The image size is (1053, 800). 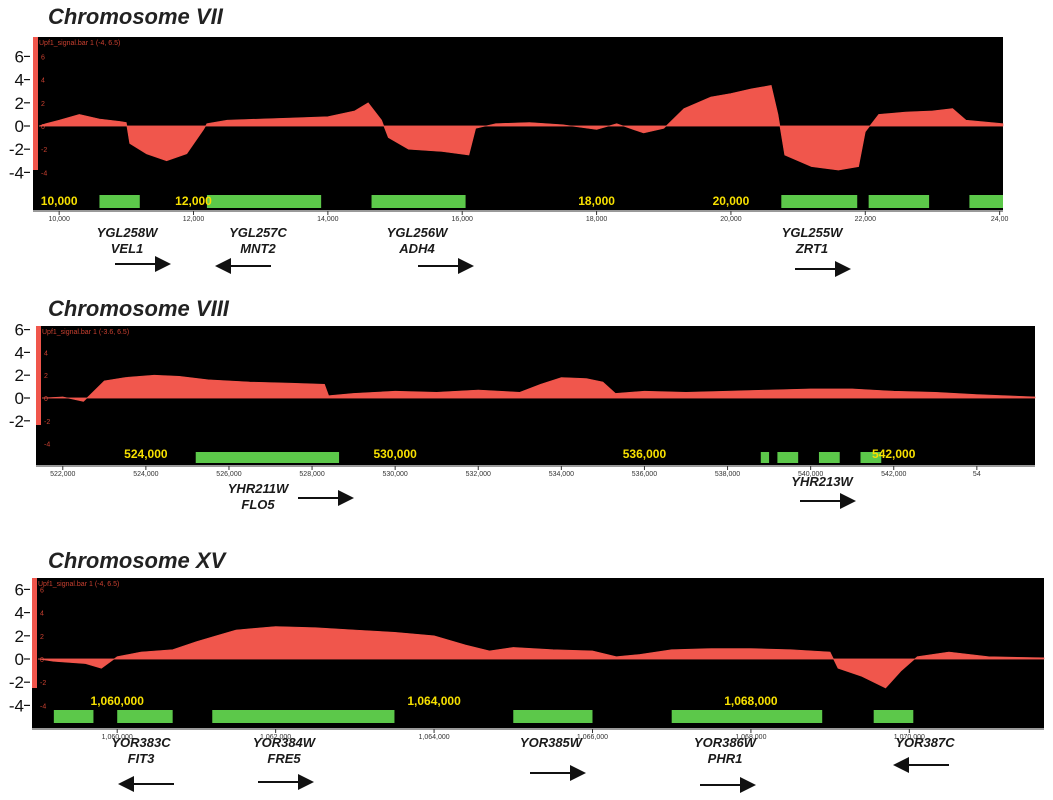 What do you see at coordinates (597, 219) in the screenshot?
I see `axis-tick-label: 18,000` at bounding box center [597, 219].